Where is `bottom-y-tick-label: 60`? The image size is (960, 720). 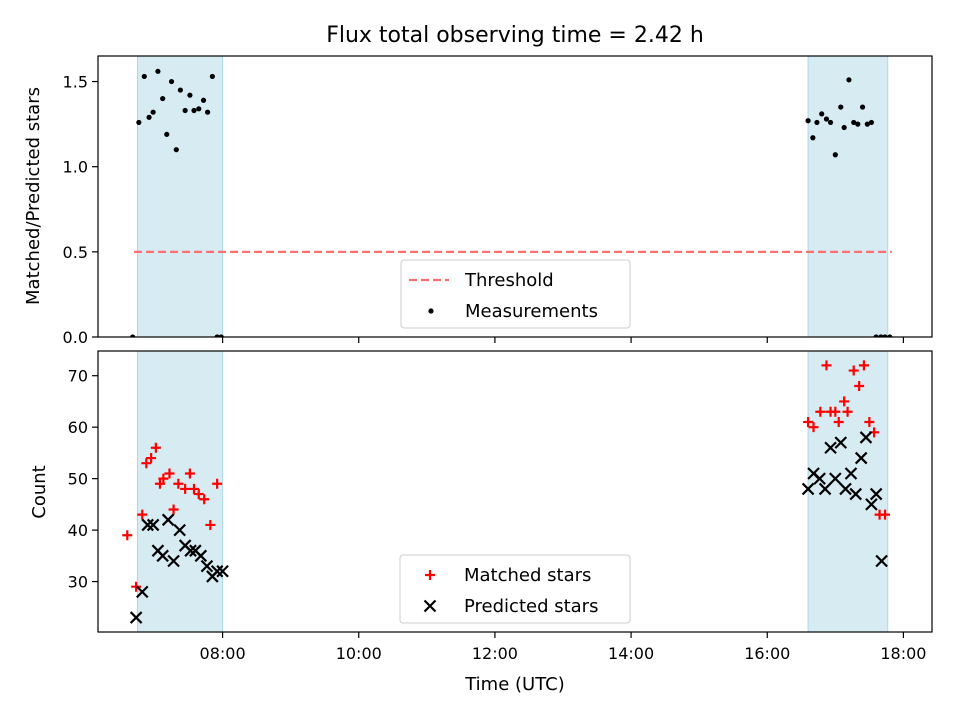
bottom-y-tick-label: 60 is located at coordinates (78, 427).